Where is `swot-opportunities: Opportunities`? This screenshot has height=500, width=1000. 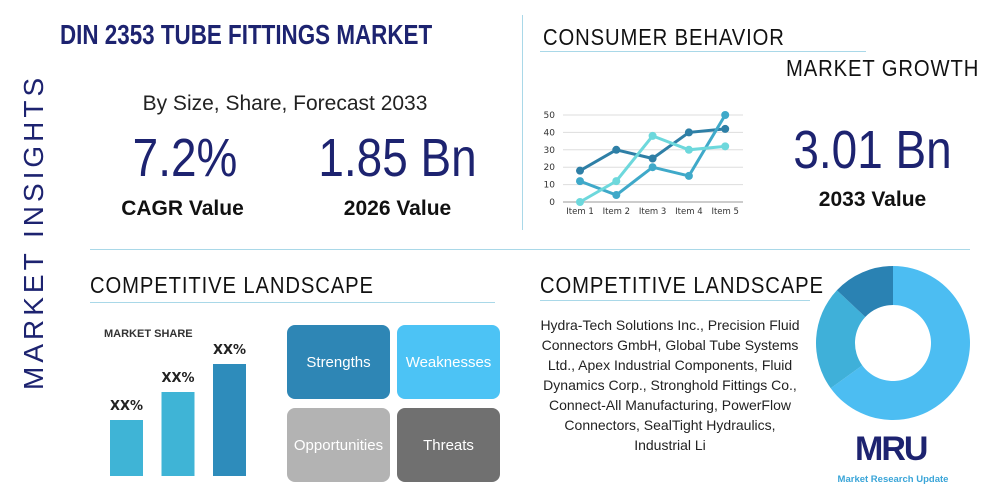 swot-opportunities: Opportunities is located at coordinates (338, 445).